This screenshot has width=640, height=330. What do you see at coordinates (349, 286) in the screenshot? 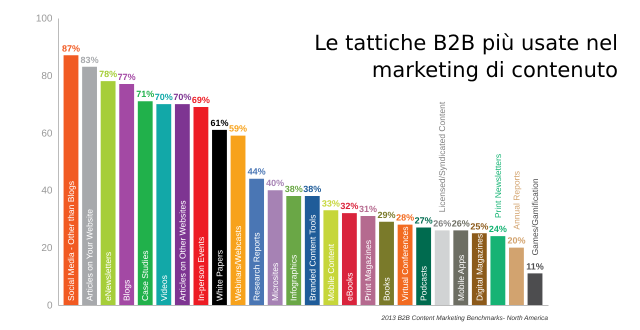
I see `x-tick-label: eBooks` at bounding box center [349, 286].